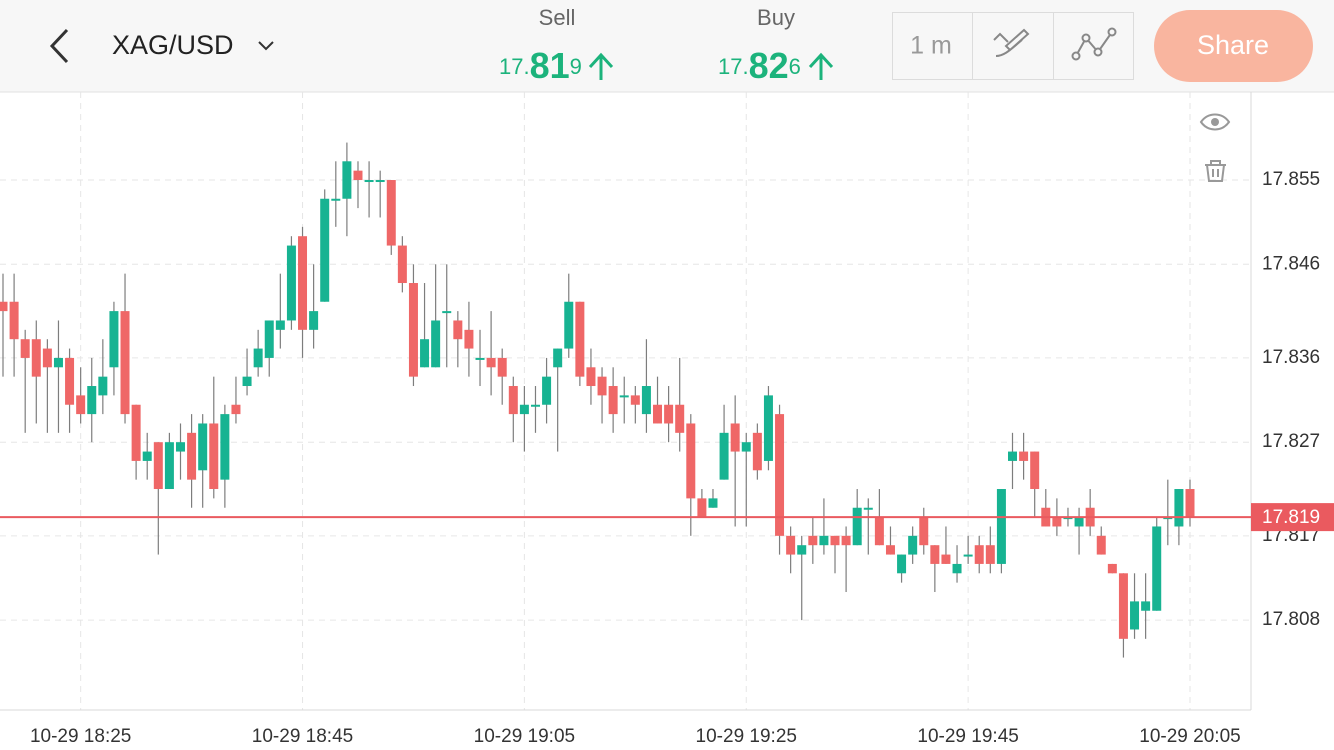 This screenshot has width=1334, height=750. What do you see at coordinates (576, 66) in the screenshot?
I see `price-part: 9` at bounding box center [576, 66].